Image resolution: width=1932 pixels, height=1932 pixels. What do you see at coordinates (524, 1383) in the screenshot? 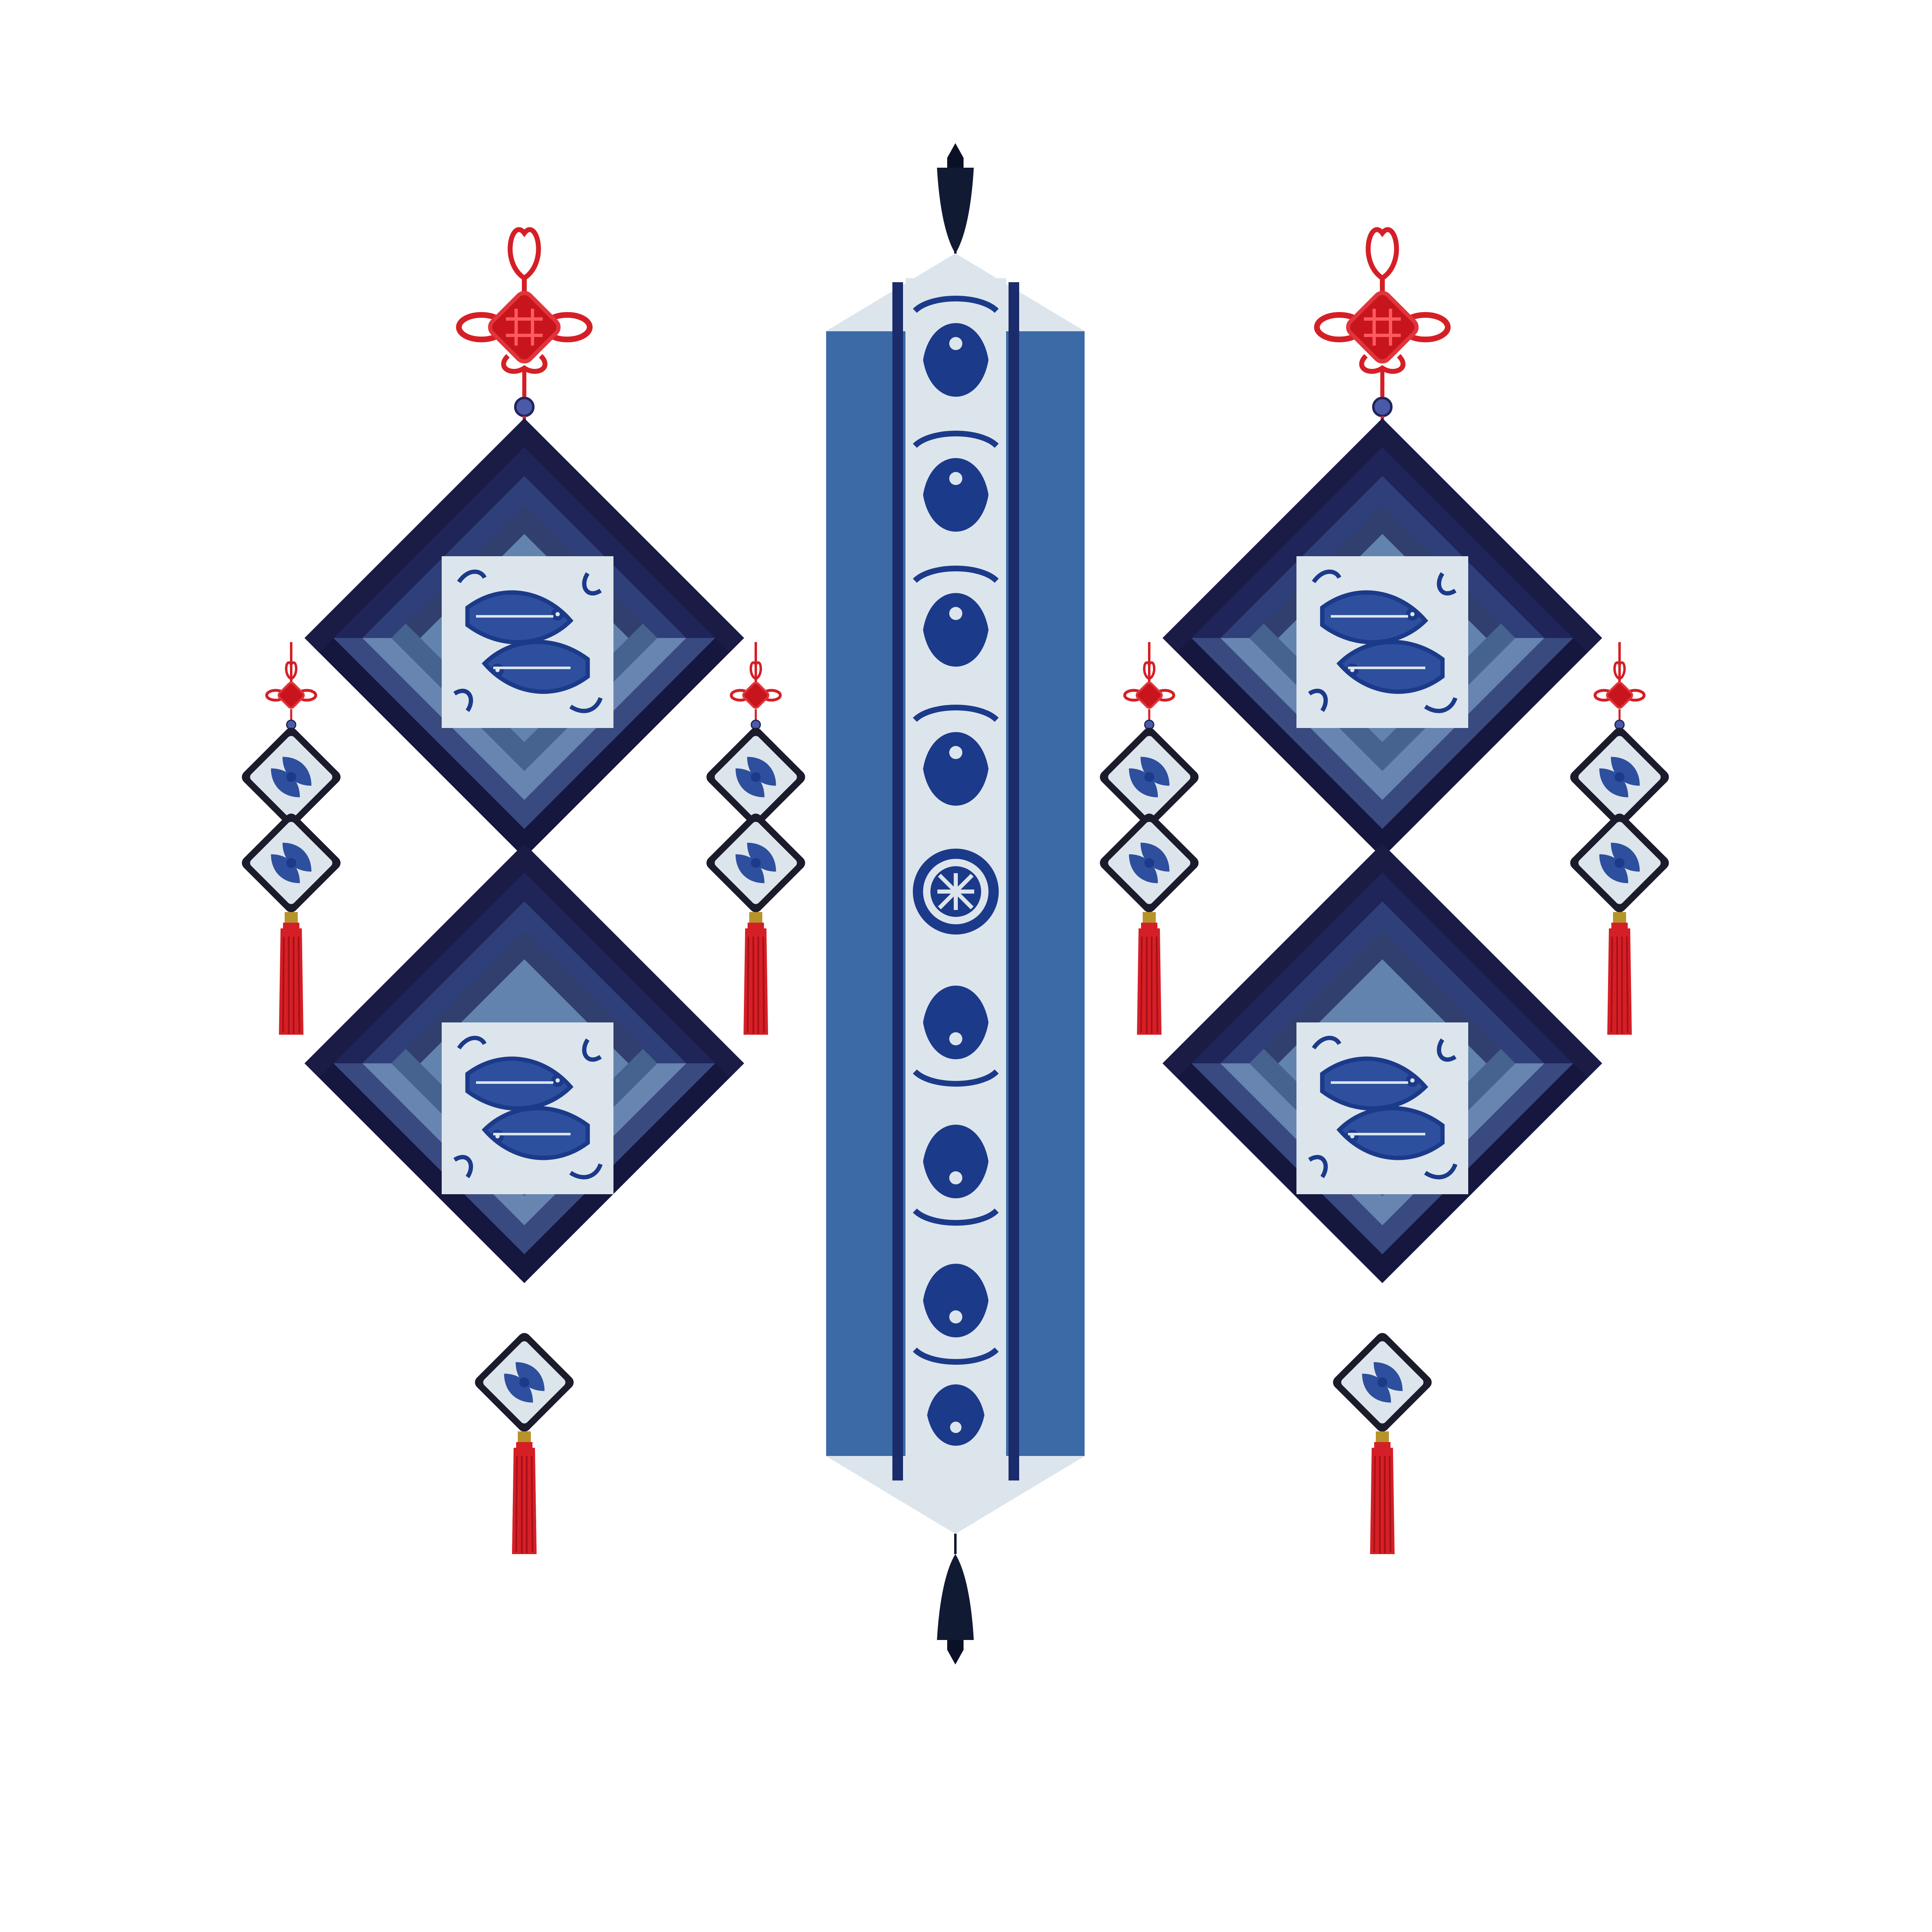
I see `left-bottom-charm` at bounding box center [524, 1383].